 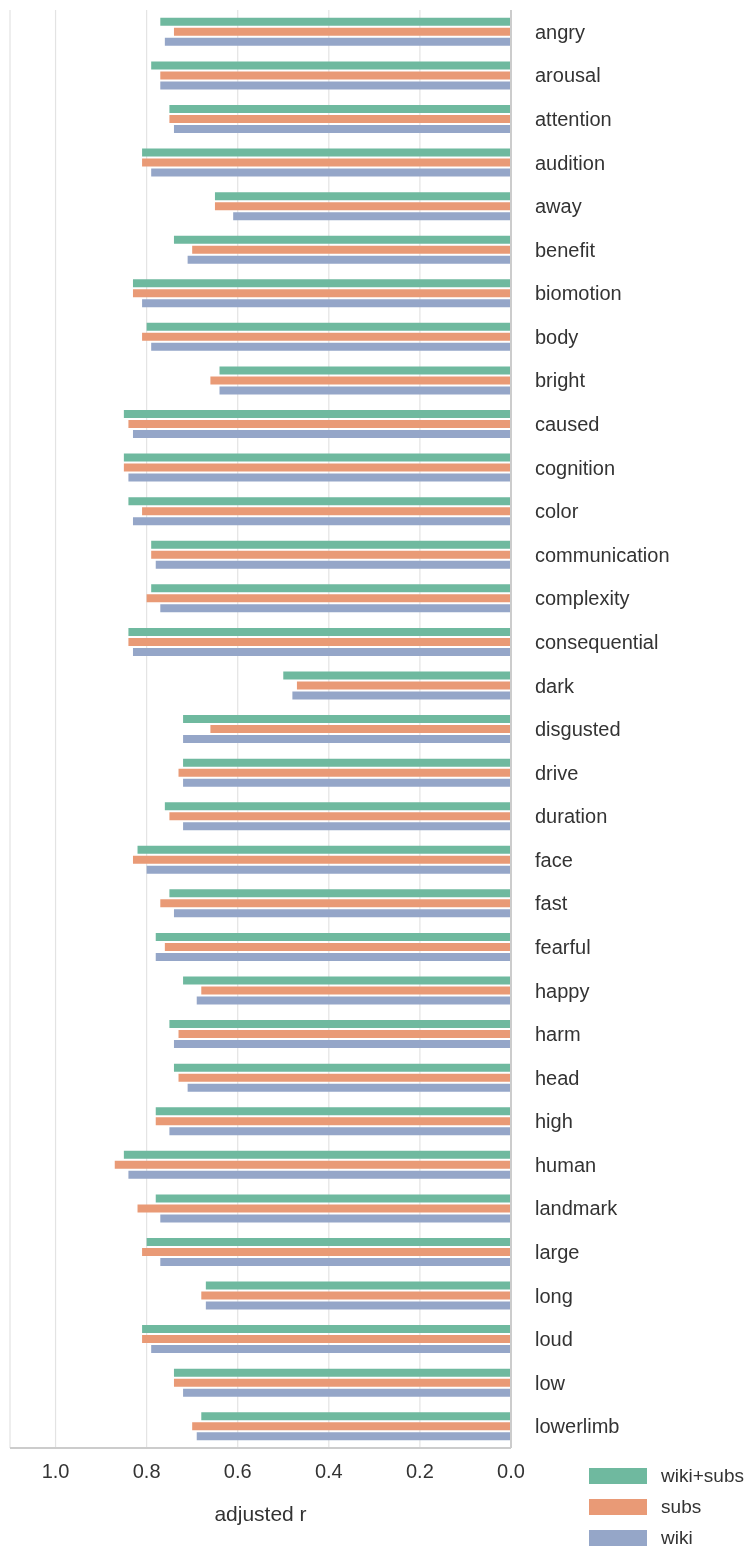 I want to click on y-tick-label: away, so click(x=558, y=206).